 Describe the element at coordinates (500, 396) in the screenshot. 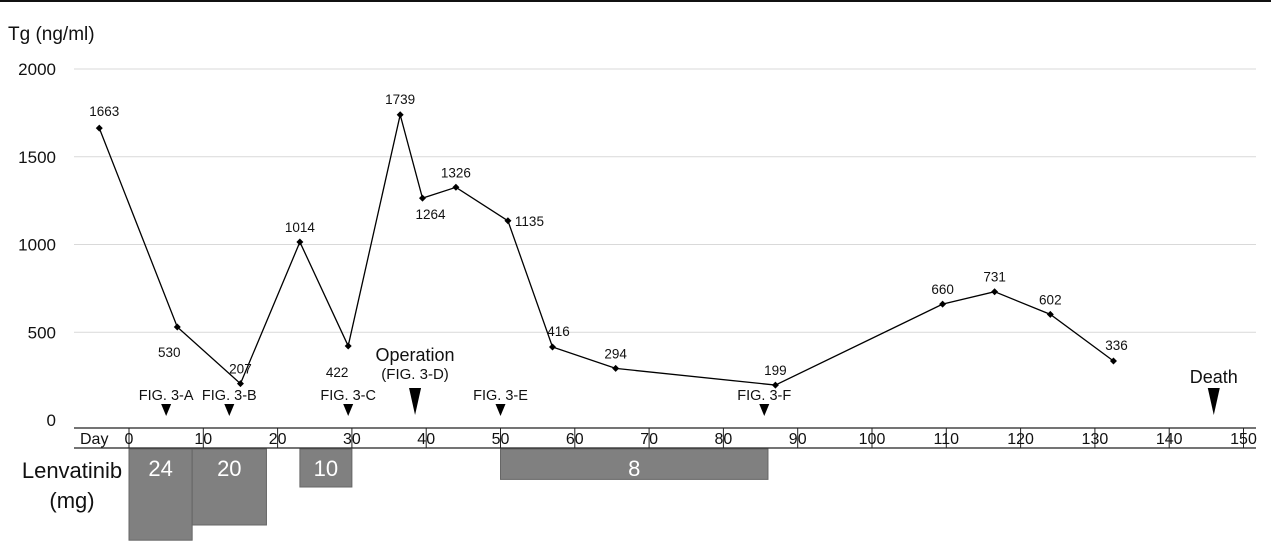

I see `event-label: FIG. 3-E` at that location.